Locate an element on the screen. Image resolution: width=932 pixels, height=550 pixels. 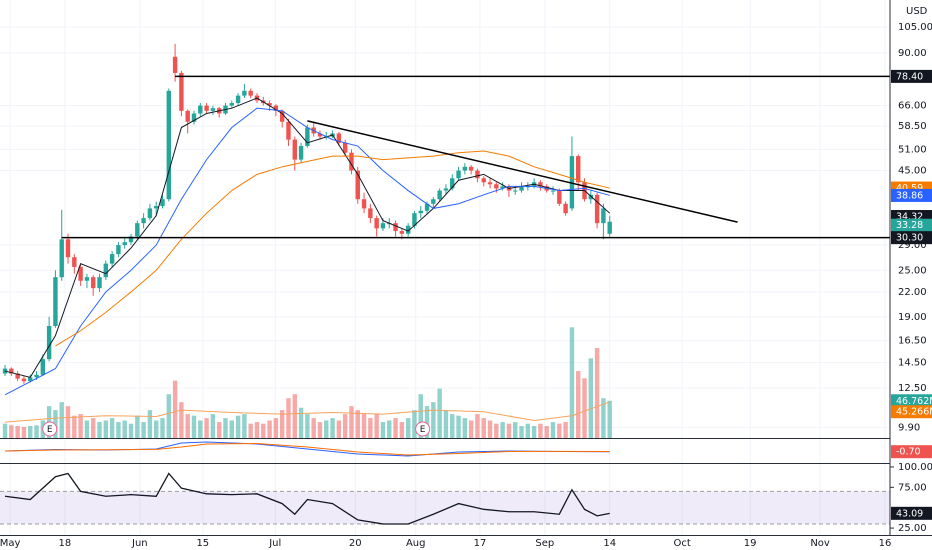
x-tick-label: Aug is located at coordinates (416, 543).